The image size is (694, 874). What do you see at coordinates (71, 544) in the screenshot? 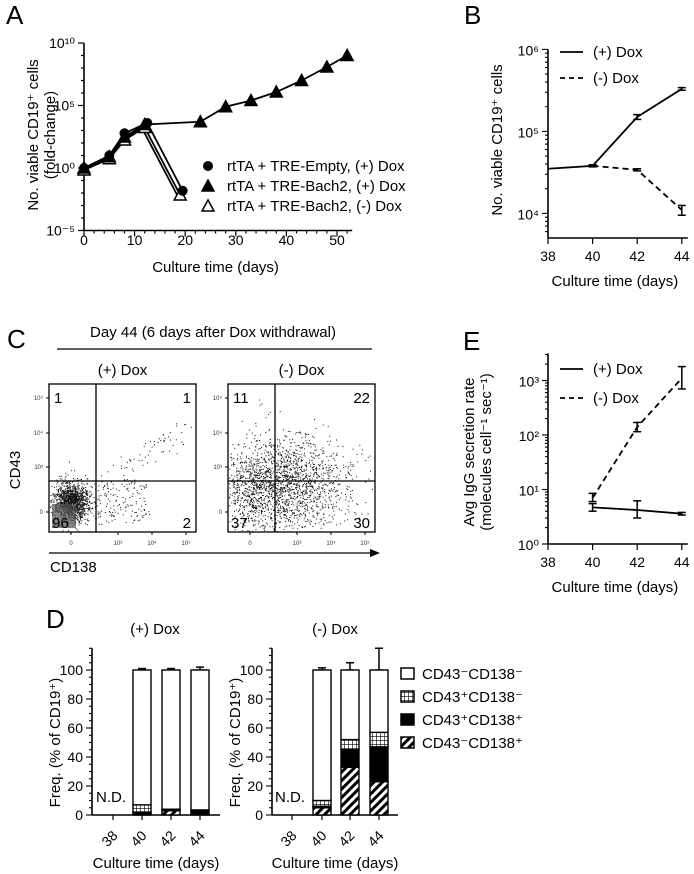
I see `x-tick-label: 0` at bounding box center [71, 544].